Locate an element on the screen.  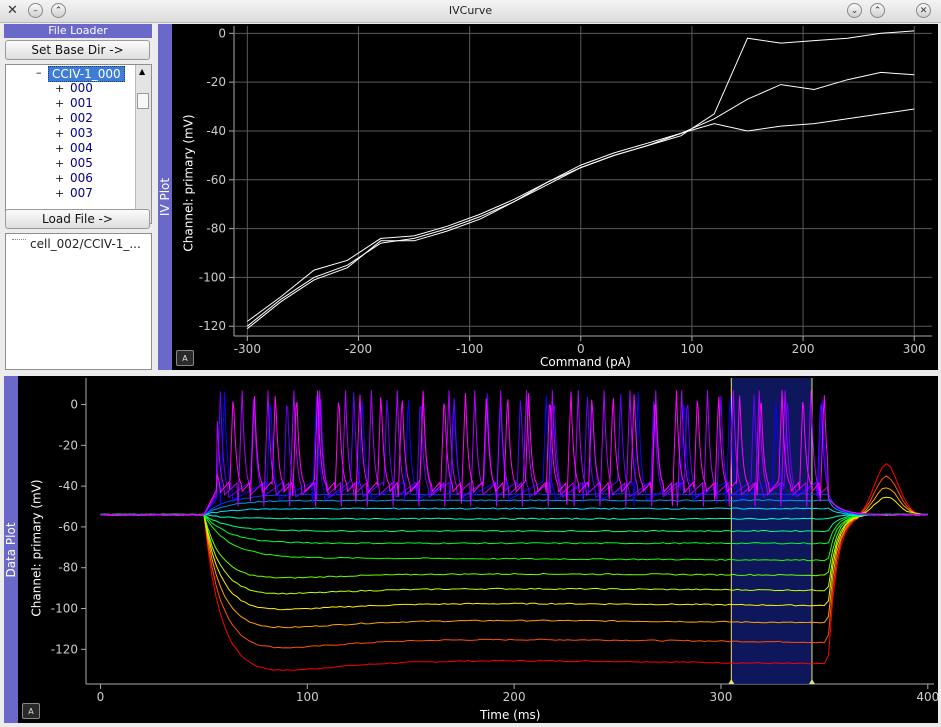
data-plot-tab: Data Plot is located at coordinates (11, 549).